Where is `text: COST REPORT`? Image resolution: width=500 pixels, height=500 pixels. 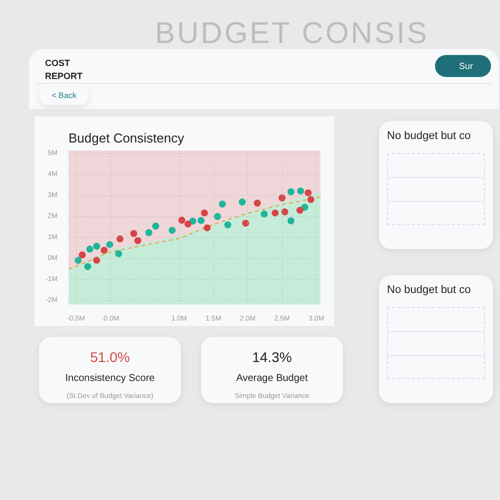
text: COST REPORT is located at coordinates (64, 70).